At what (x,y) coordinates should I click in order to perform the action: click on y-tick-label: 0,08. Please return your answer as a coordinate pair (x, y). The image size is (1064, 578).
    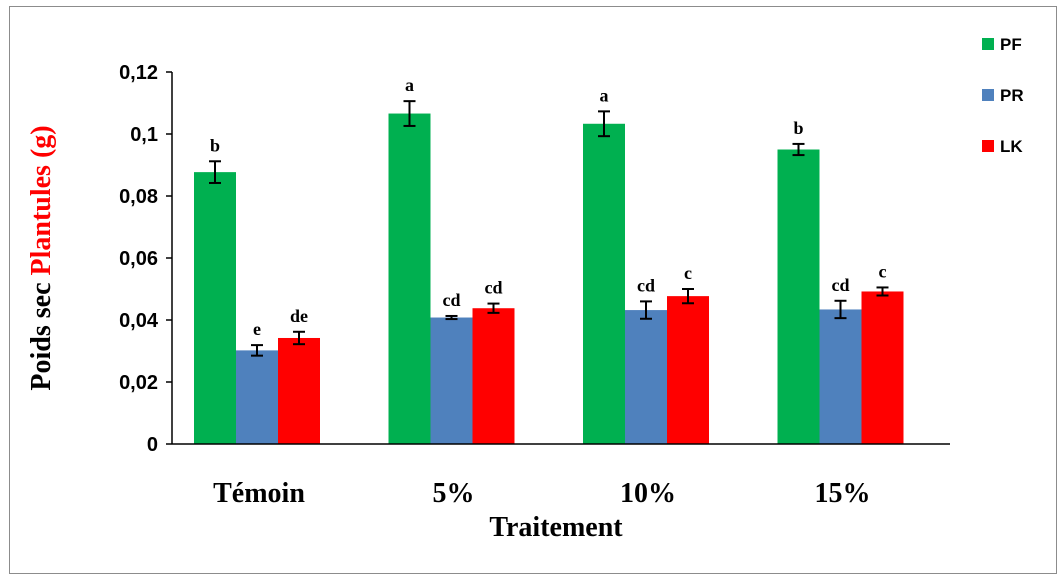
    Looking at the image, I should click on (138, 197).